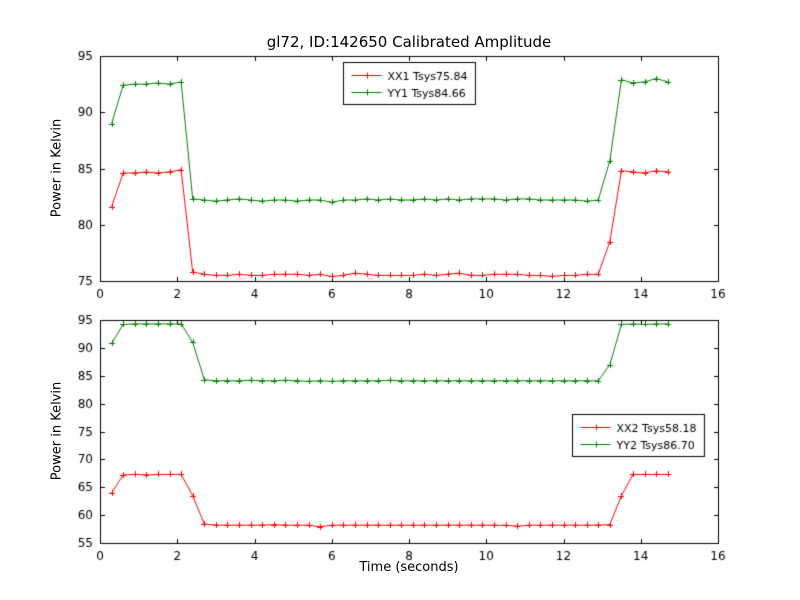  I want to click on y-axis-label-top: Power in Kelvin, so click(57, 168).